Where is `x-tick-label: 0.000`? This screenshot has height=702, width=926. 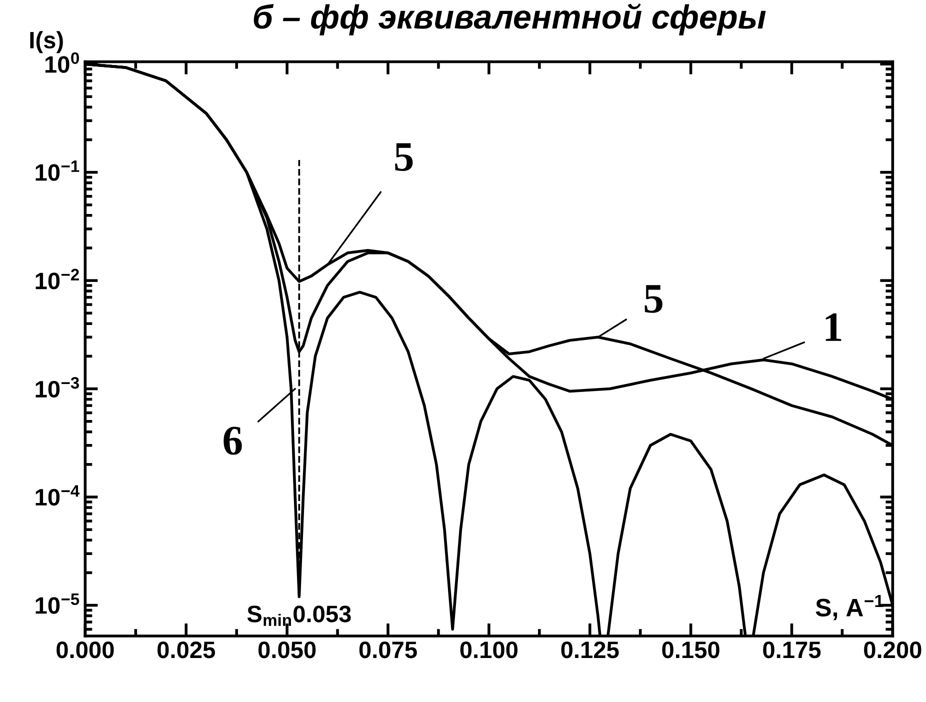
x-tick-label: 0.000 is located at coordinates (85, 649).